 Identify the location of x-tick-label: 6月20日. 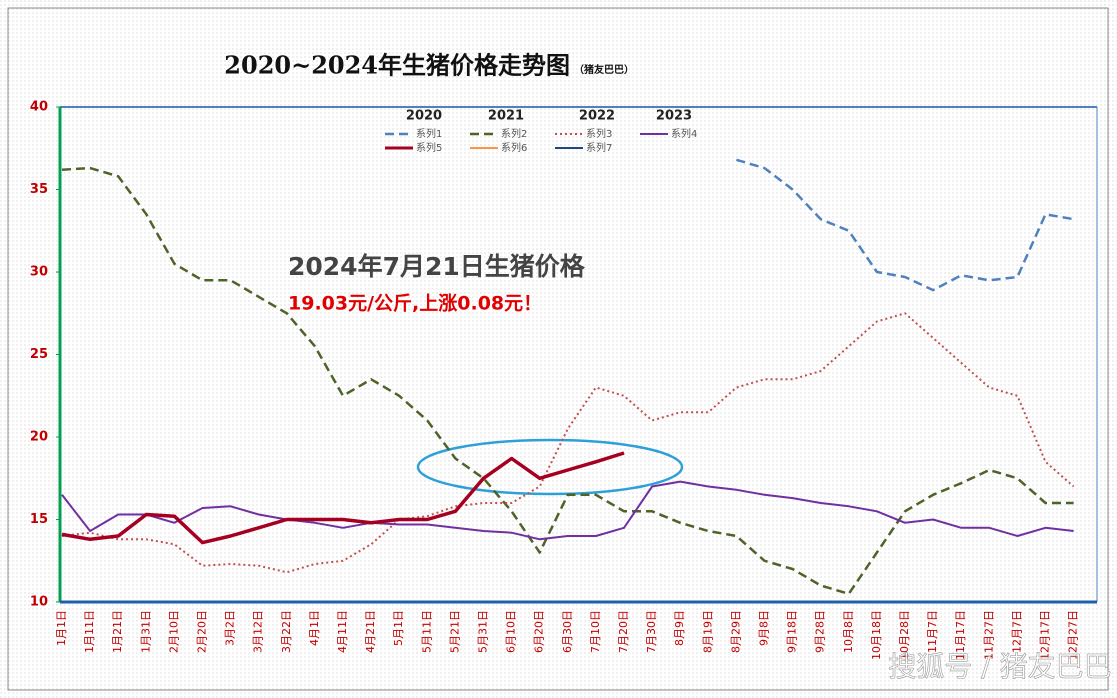
(539, 631).